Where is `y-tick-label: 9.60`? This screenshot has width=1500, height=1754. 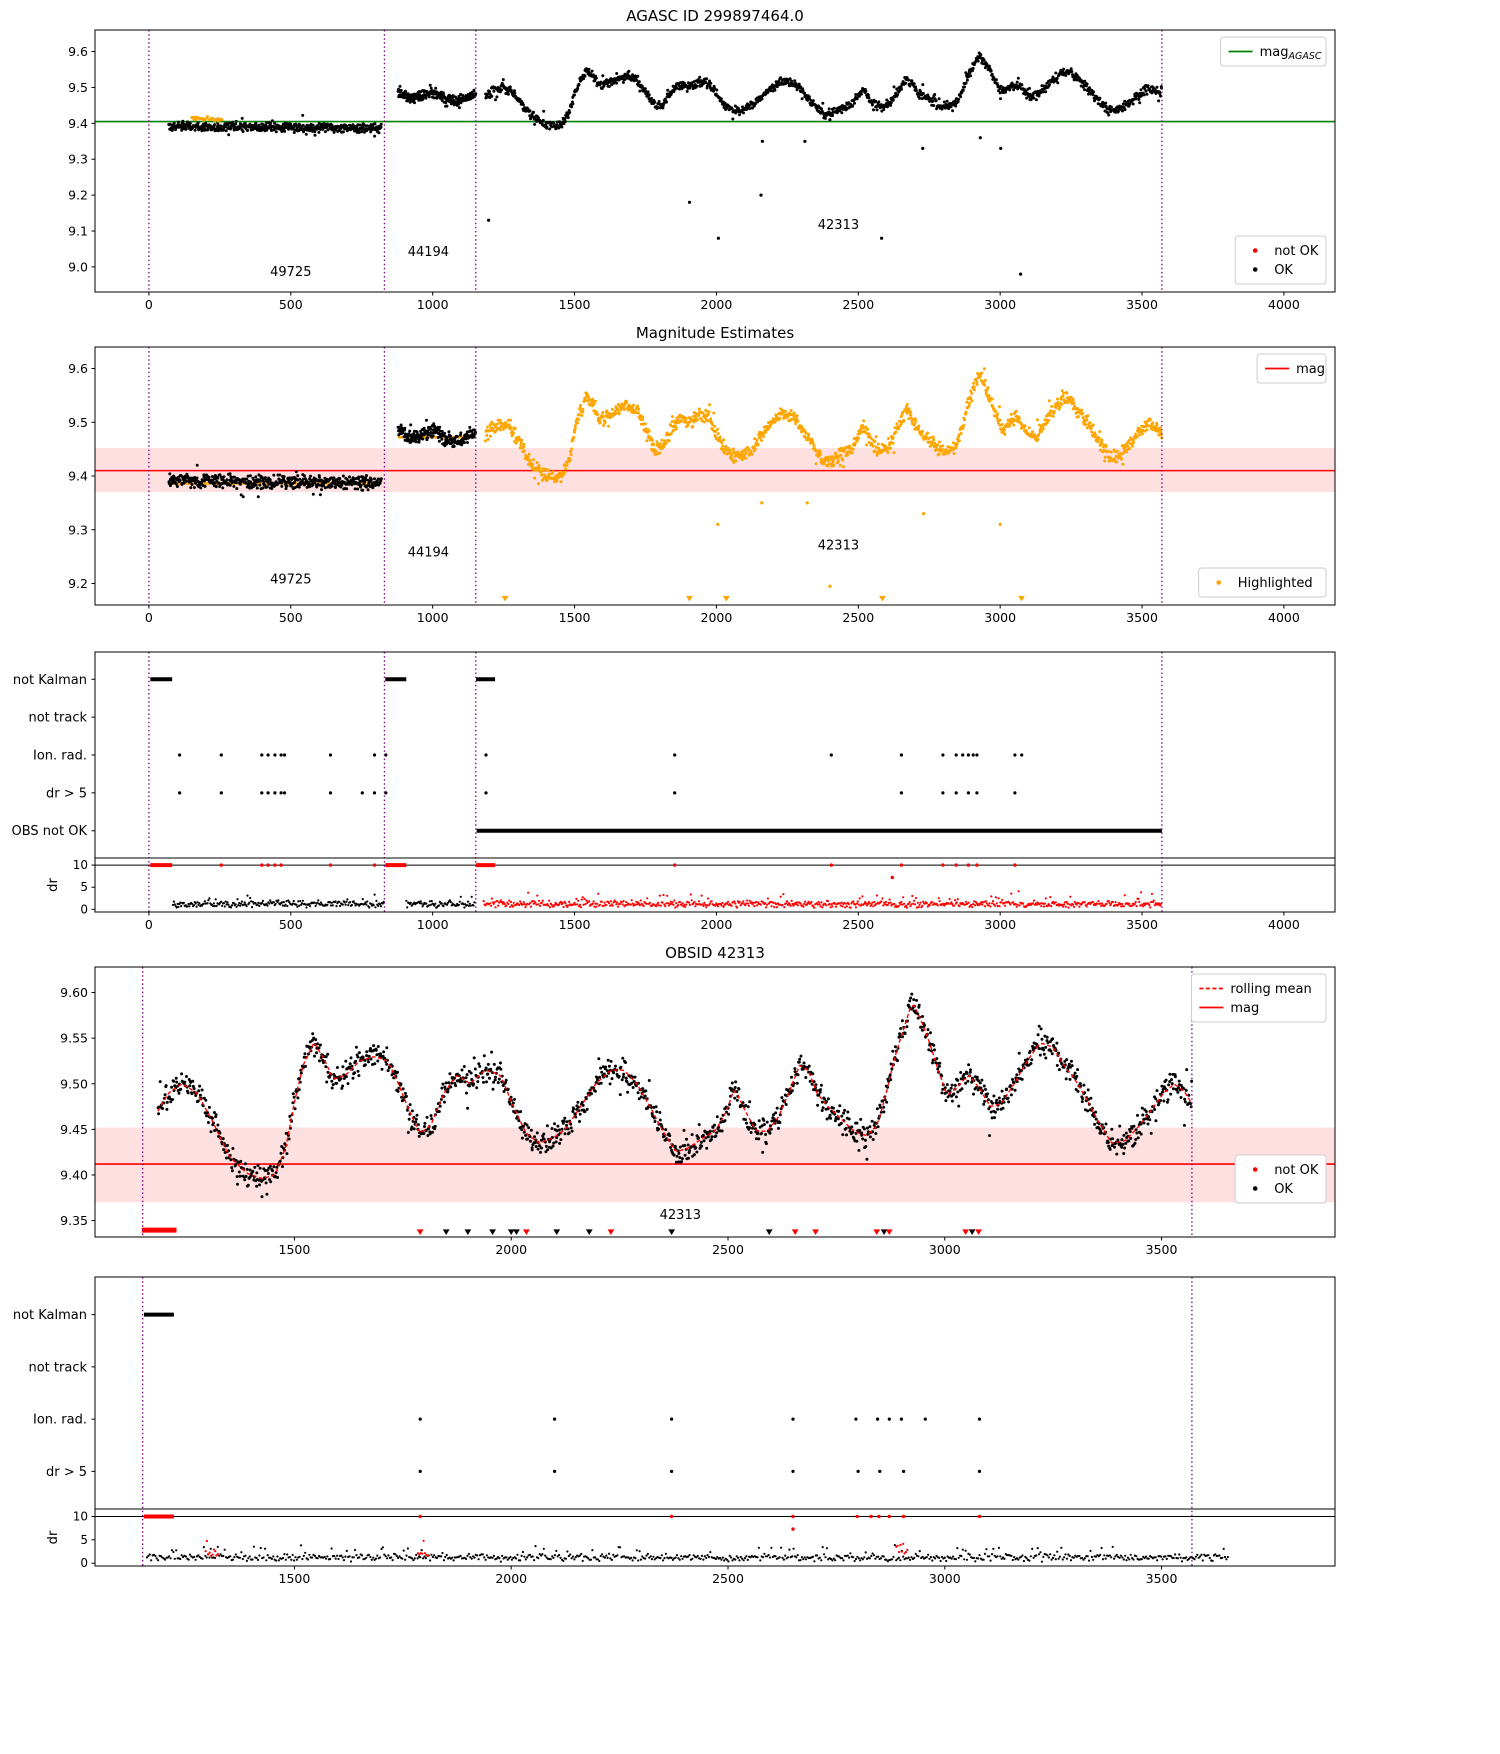
y-tick-label: 9.60 is located at coordinates (74, 992).